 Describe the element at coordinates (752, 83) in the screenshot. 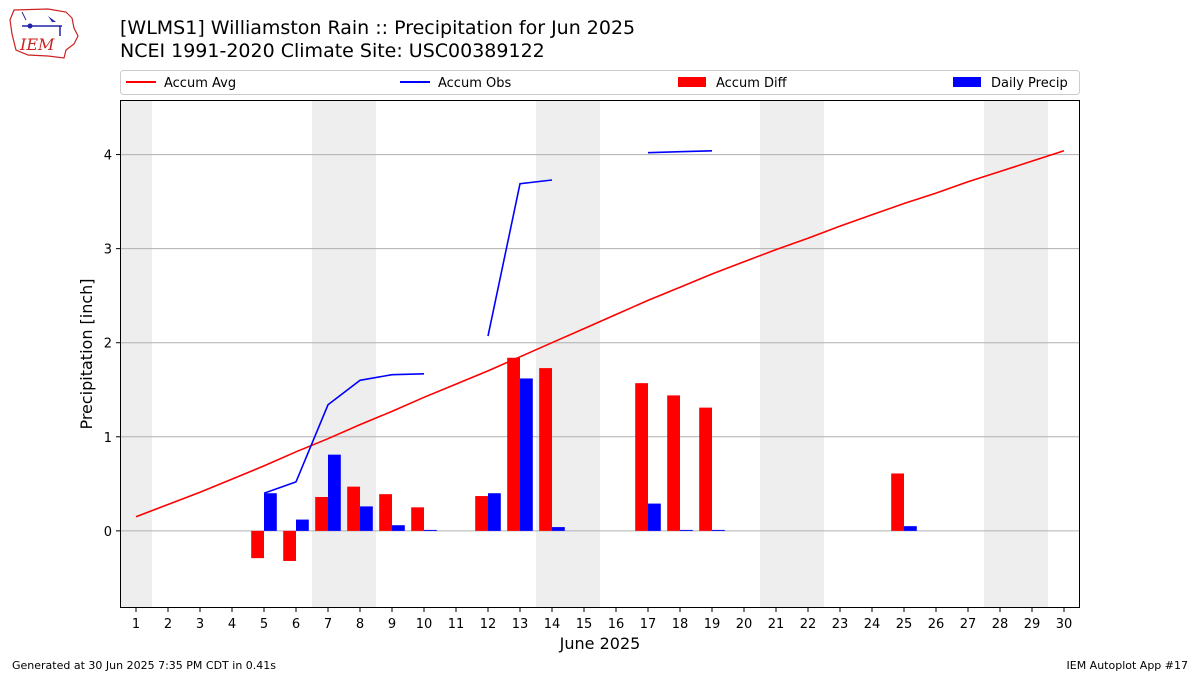

I see `legend-accum-diff-label: Accum Diff` at that location.